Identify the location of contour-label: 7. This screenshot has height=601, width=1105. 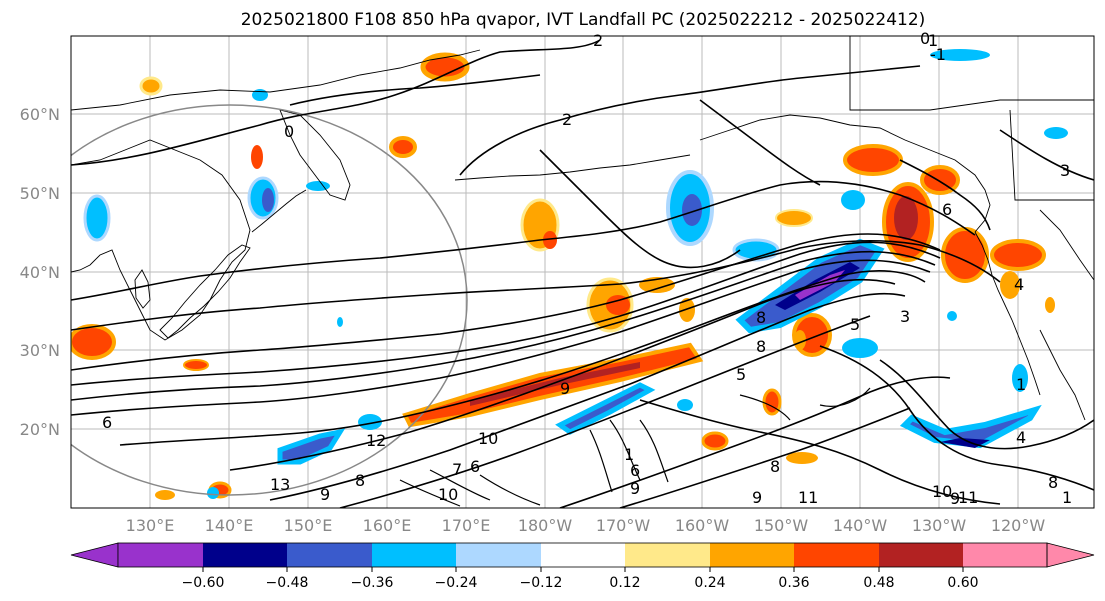
(457, 469).